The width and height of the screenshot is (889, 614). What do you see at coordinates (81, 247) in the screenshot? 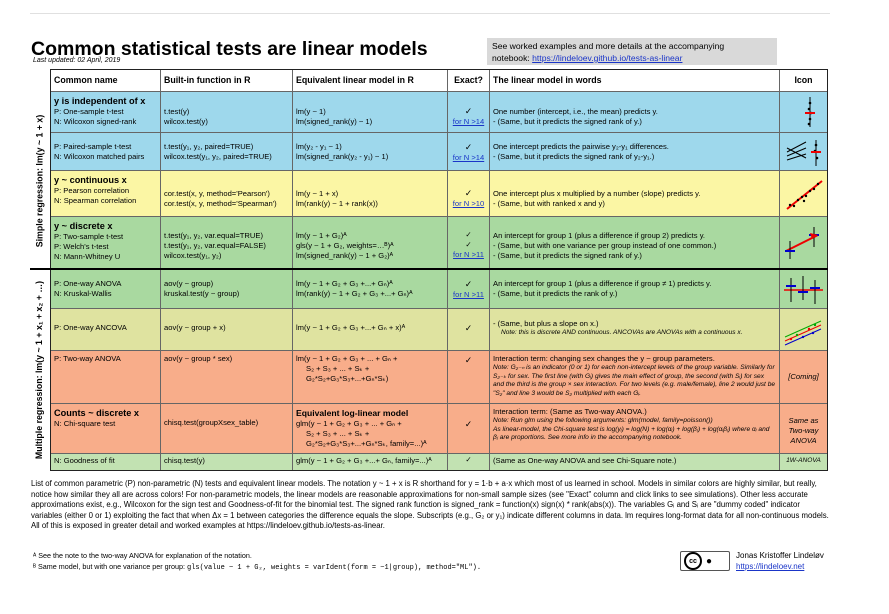
I see `test-name: P: Welch's t-test` at bounding box center [81, 247].